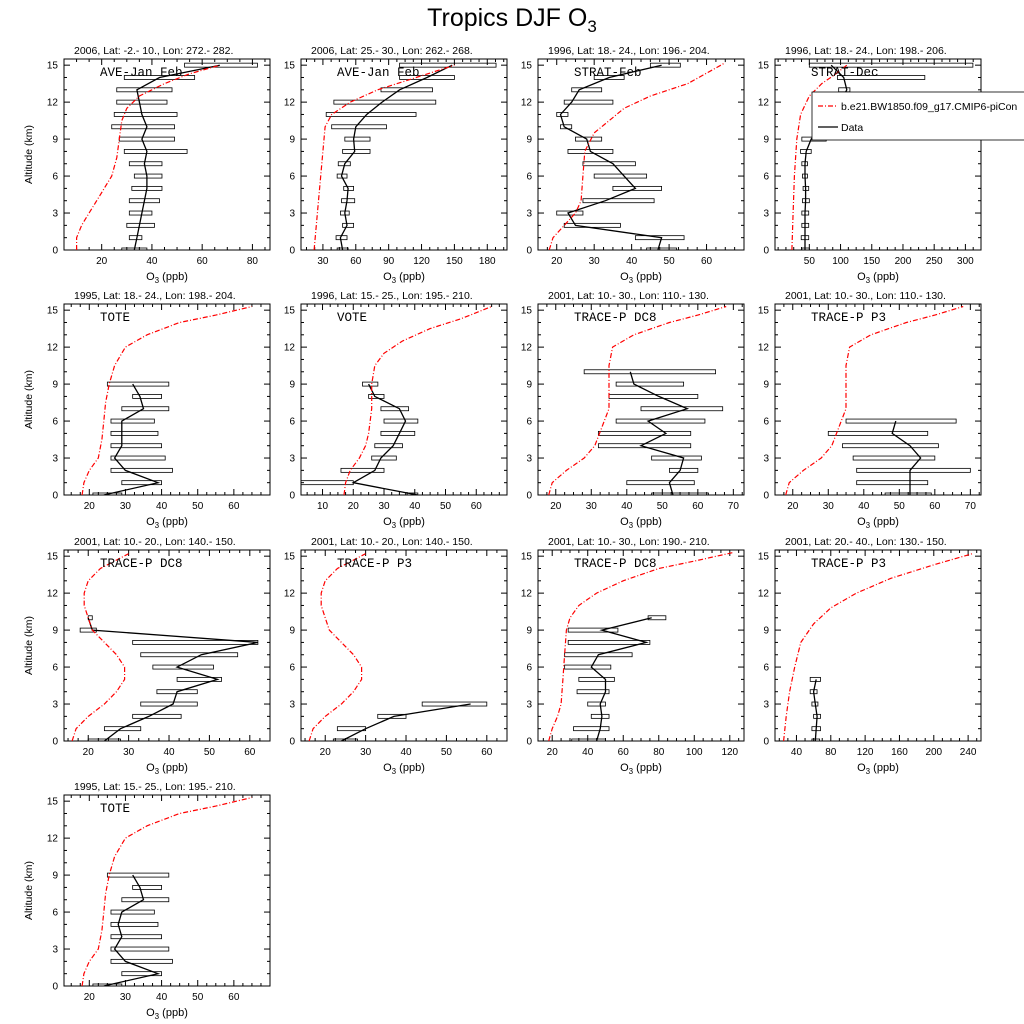 Image resolution: width=1024 pixels, height=1024 pixels. I want to click on campaign-label: TRACE-P DC8, so click(615, 318).